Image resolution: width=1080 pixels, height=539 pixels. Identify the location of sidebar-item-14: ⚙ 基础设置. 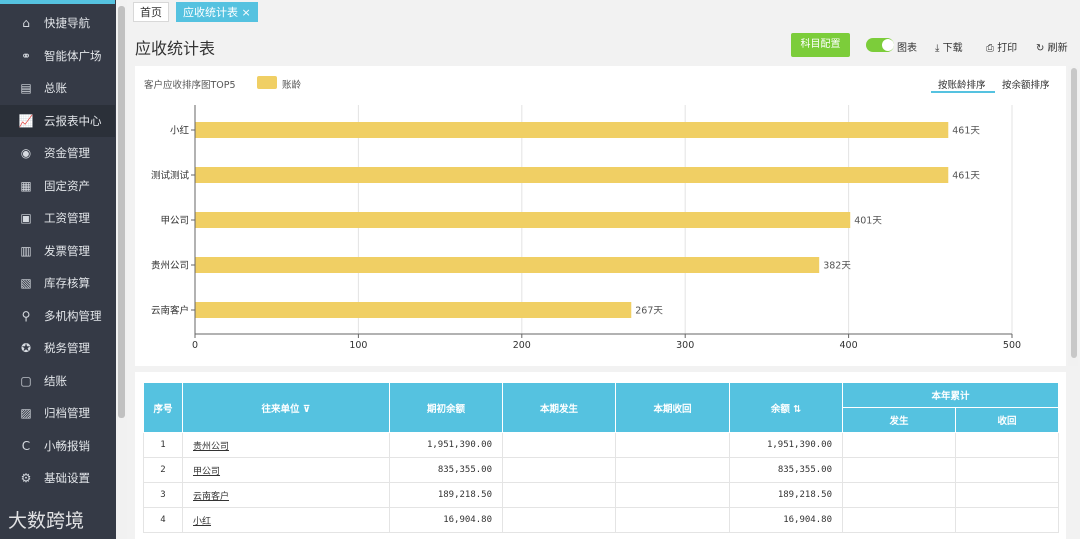
(57, 478).